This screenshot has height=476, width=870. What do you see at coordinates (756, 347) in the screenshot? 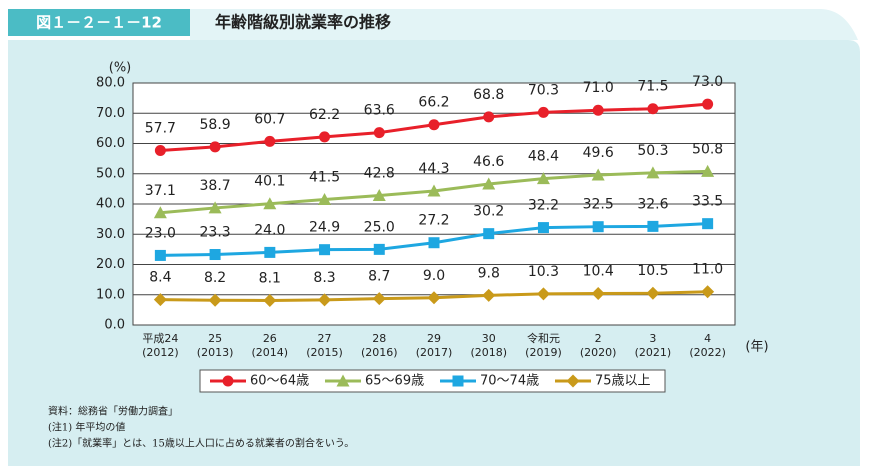
I see `x-unit: (年)` at bounding box center [756, 347].